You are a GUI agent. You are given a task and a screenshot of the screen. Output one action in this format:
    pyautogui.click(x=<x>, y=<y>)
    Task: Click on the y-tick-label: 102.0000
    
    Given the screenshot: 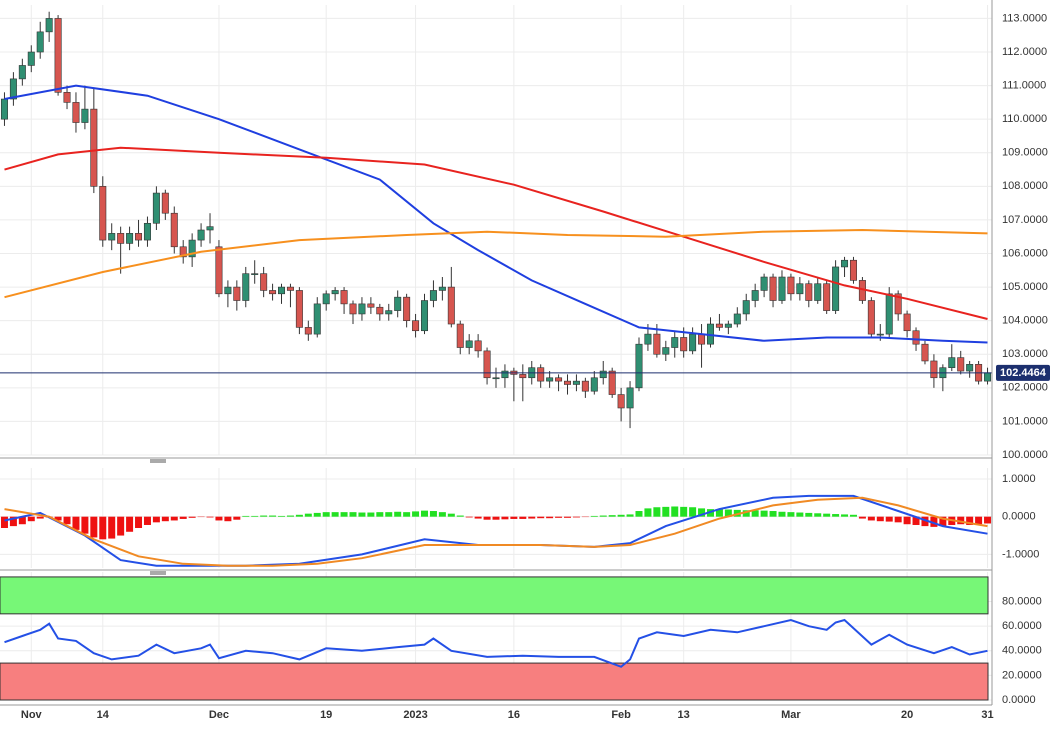 What is the action you would take?
    pyautogui.click(x=1025, y=388)
    